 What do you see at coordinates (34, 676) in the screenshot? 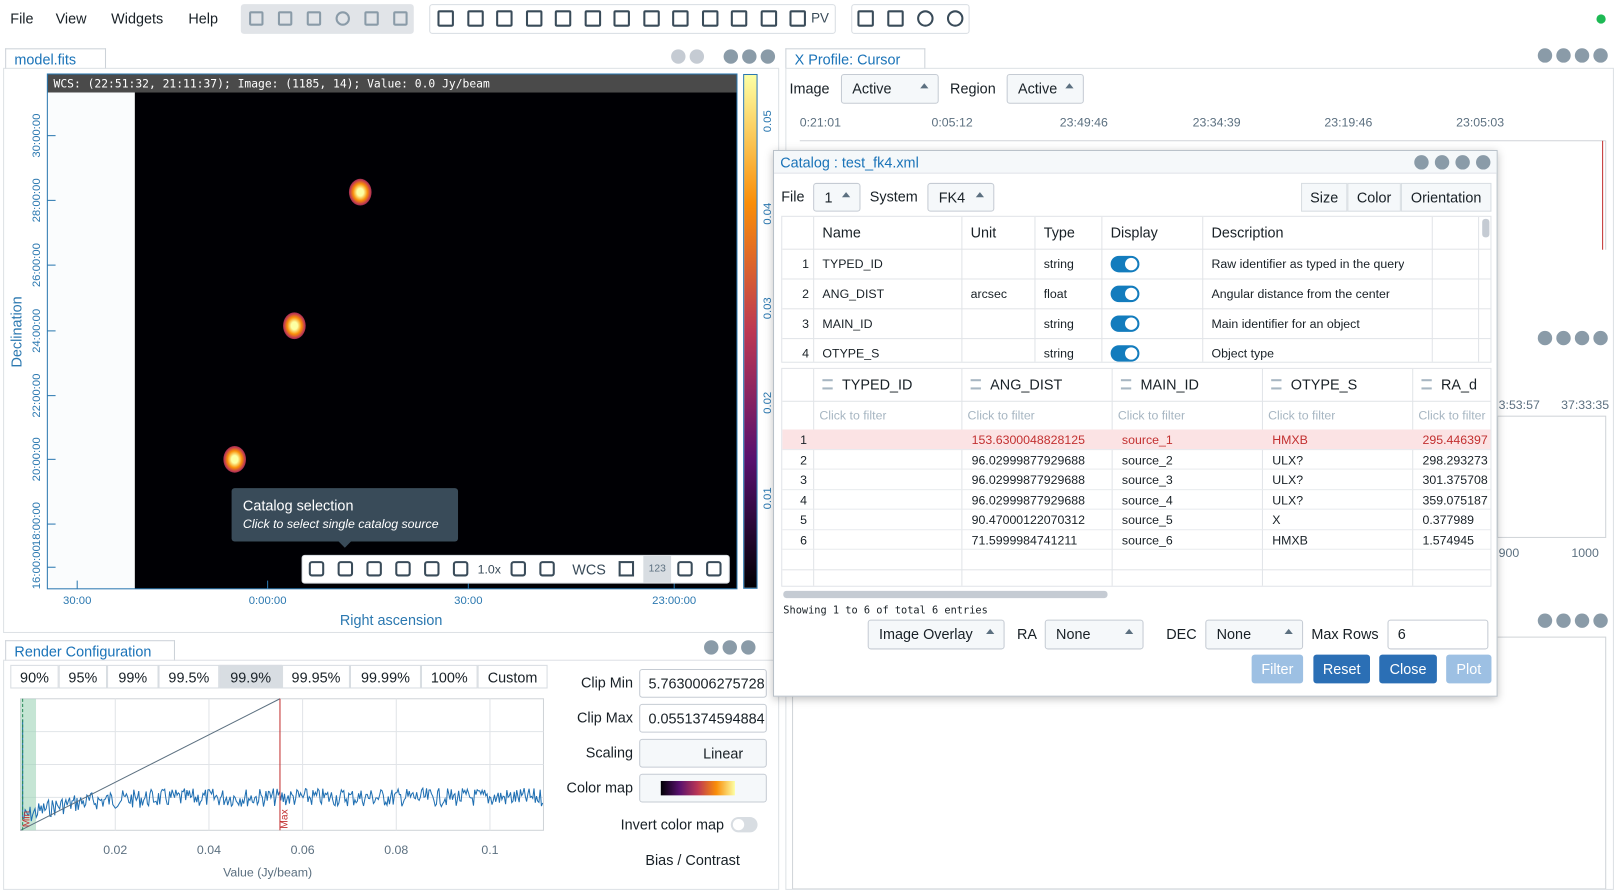
I see `clip-preset: 90%` at bounding box center [34, 676].